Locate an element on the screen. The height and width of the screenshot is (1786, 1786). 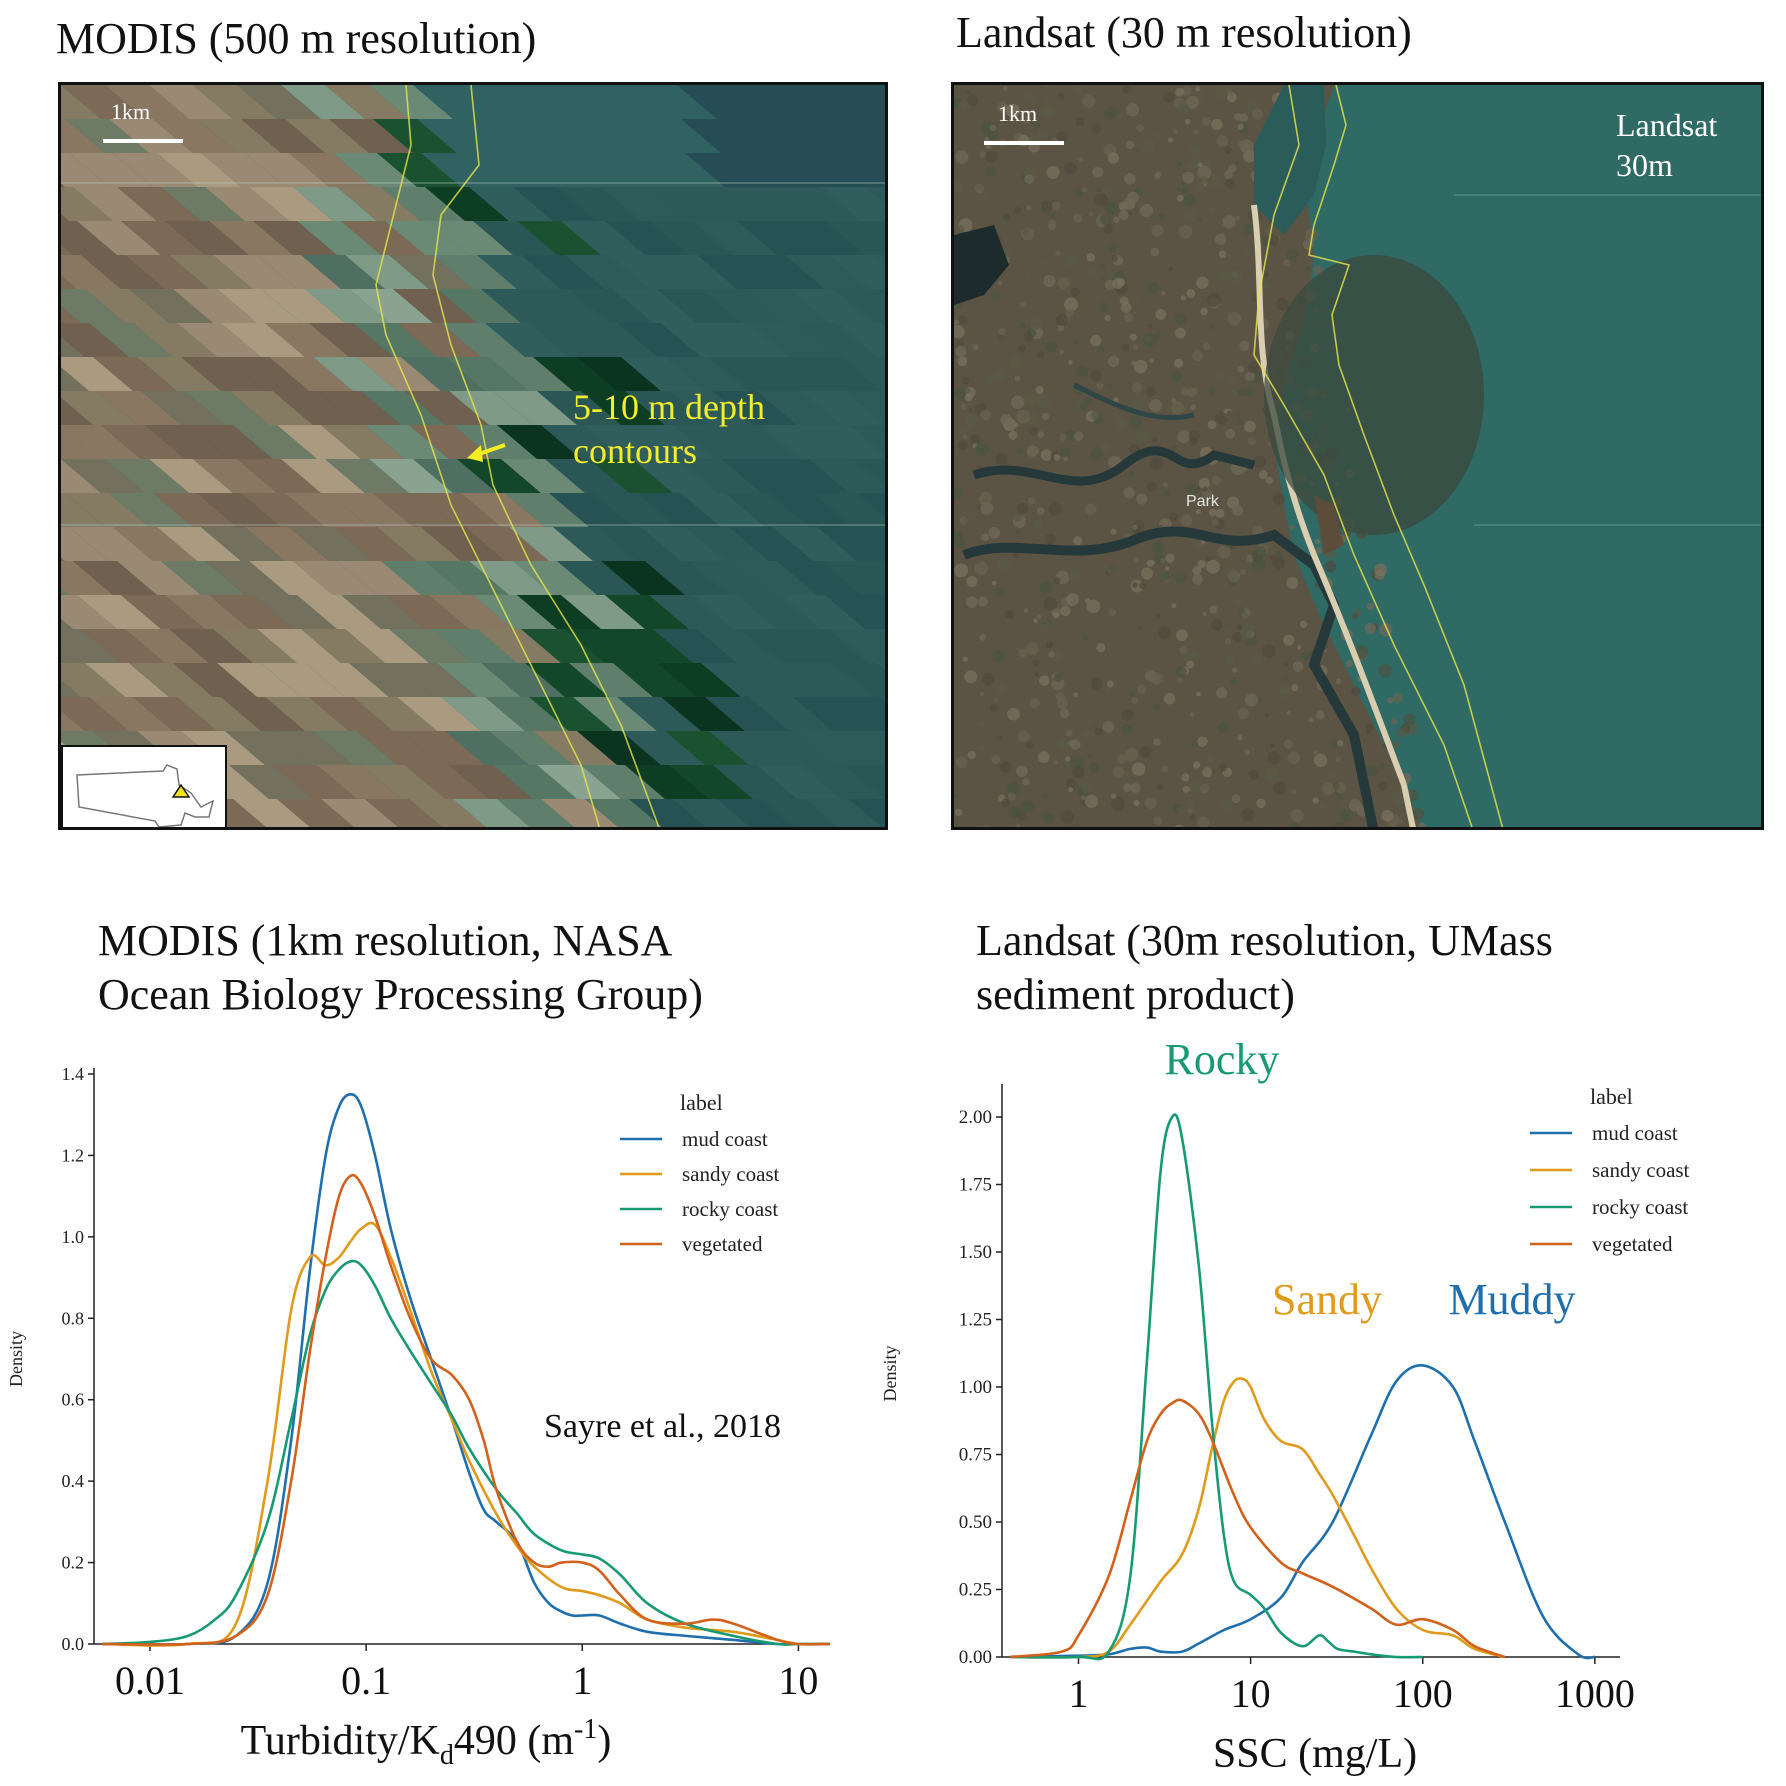
y-tick-label: 0.0 is located at coordinates (73, 1644).